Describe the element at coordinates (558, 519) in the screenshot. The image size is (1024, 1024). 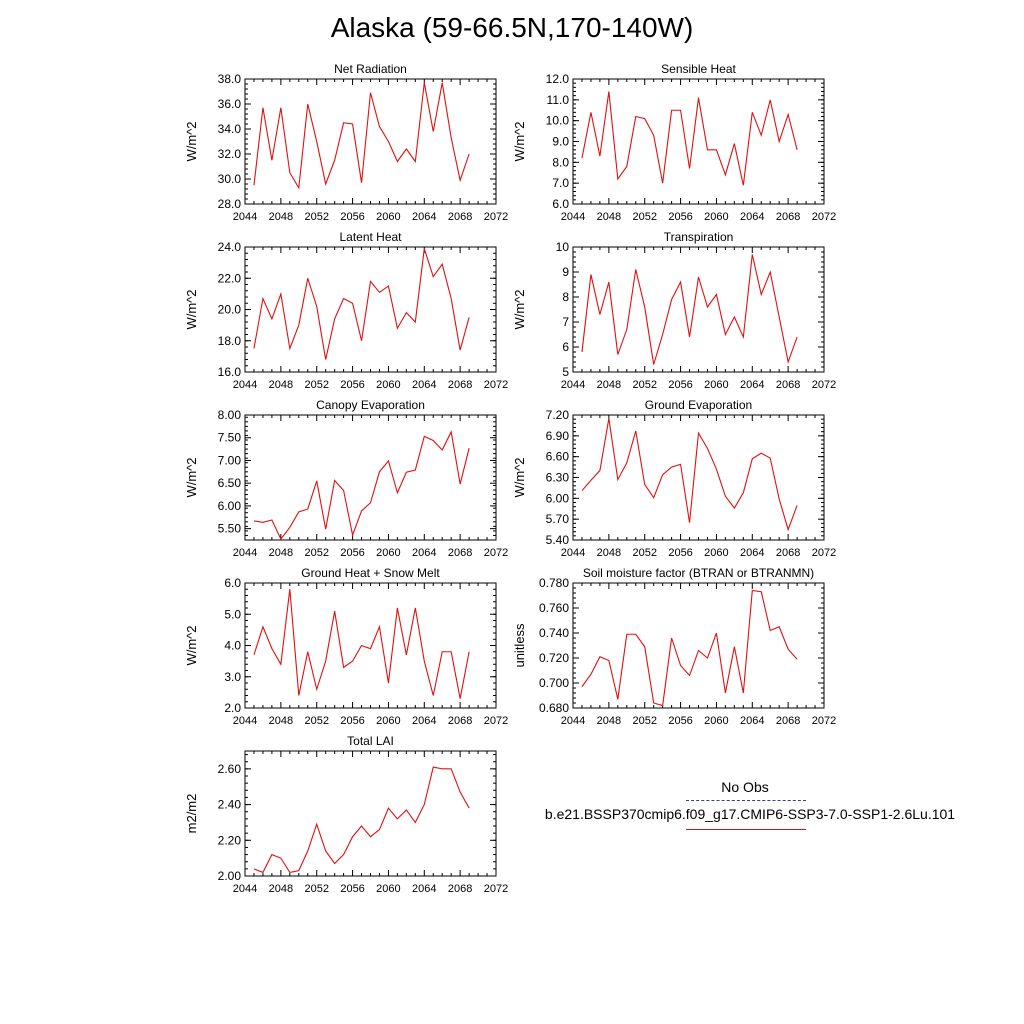
I see `y-tick-label: 5.70` at that location.